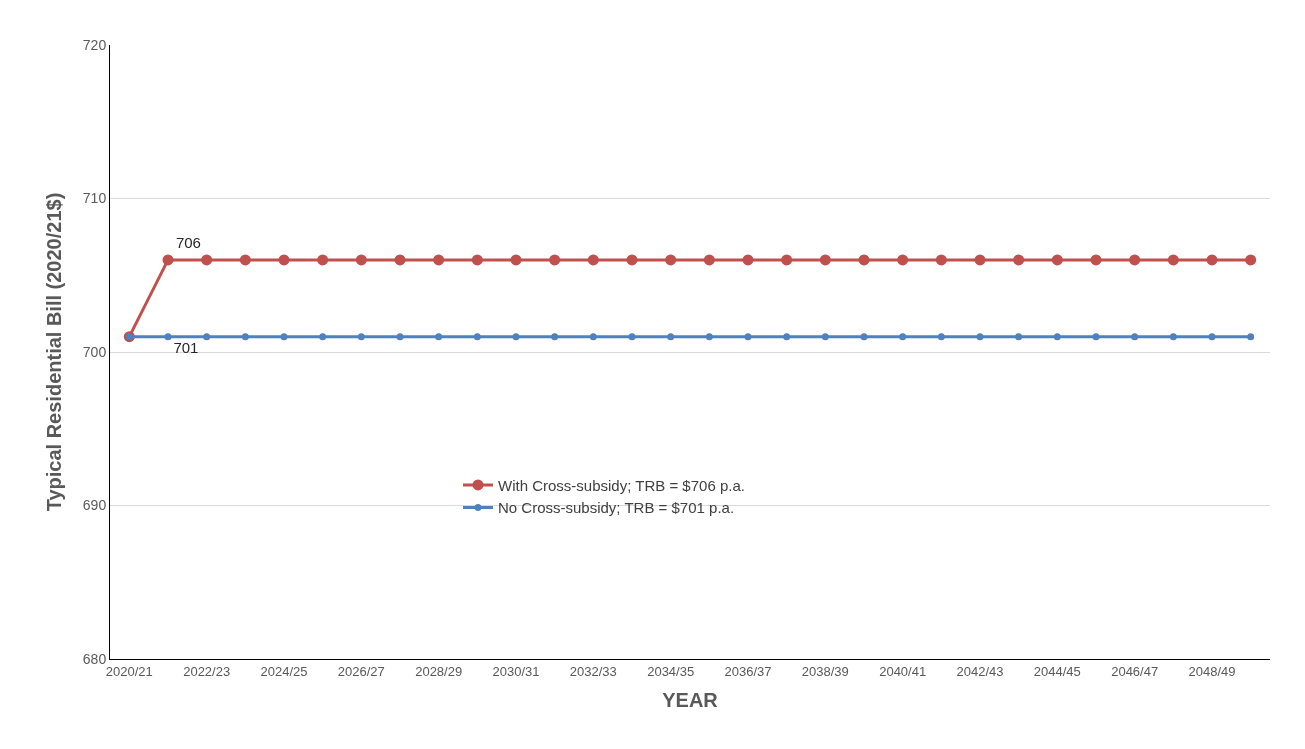  What do you see at coordinates (207, 671) in the screenshot?
I see `x-tick-label: 2022/23` at bounding box center [207, 671].